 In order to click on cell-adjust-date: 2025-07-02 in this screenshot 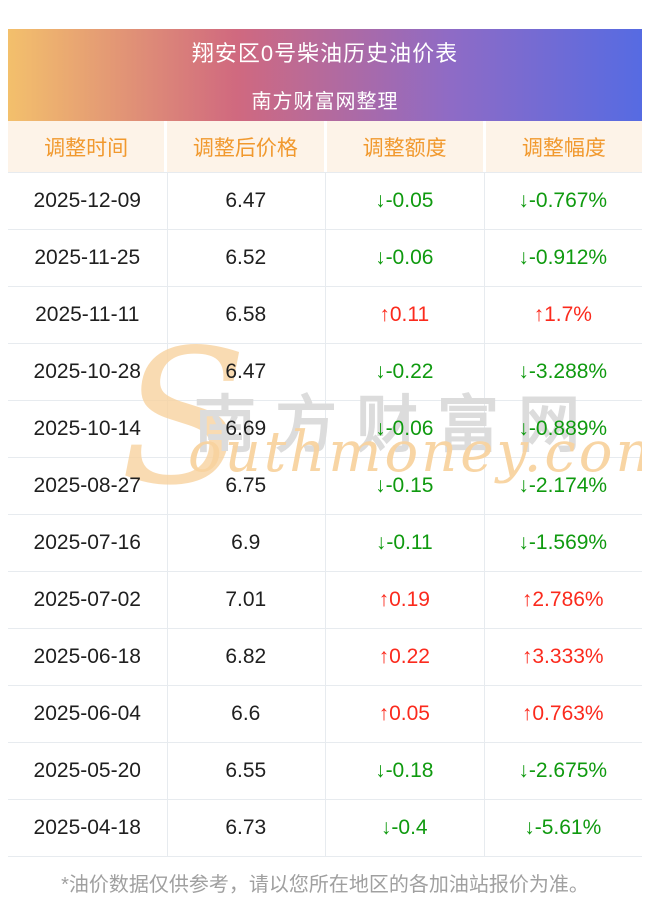, I will do `click(87, 599)`.